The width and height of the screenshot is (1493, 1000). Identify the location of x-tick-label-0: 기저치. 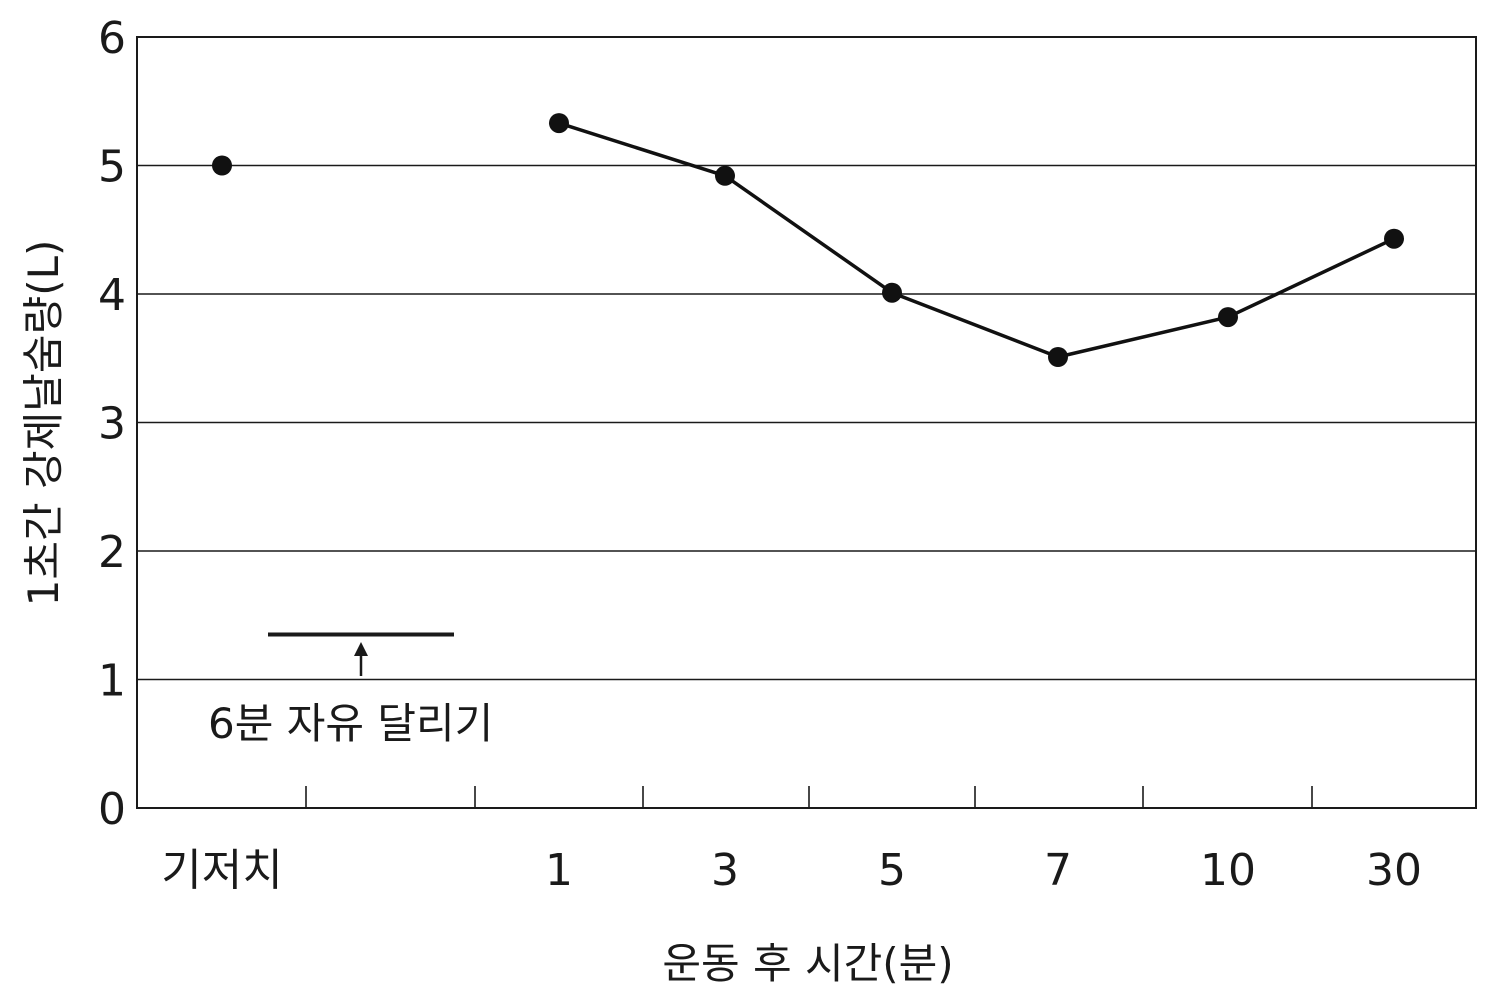
(221, 870).